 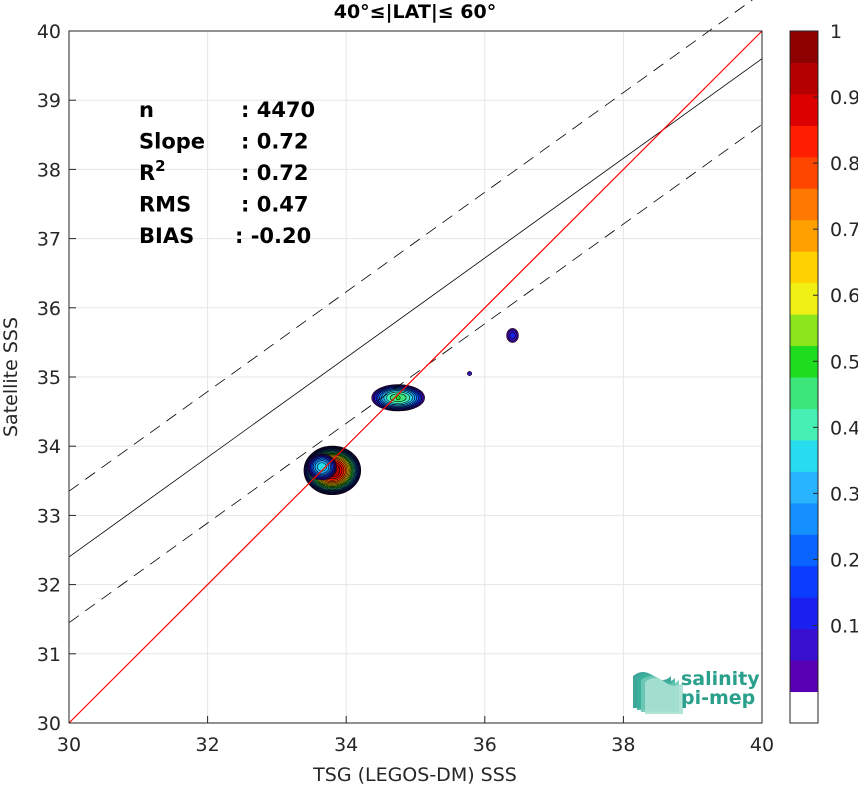 I want to click on x-axis-ticks: 30 32 34 36 38 40, so click(x=415, y=736).